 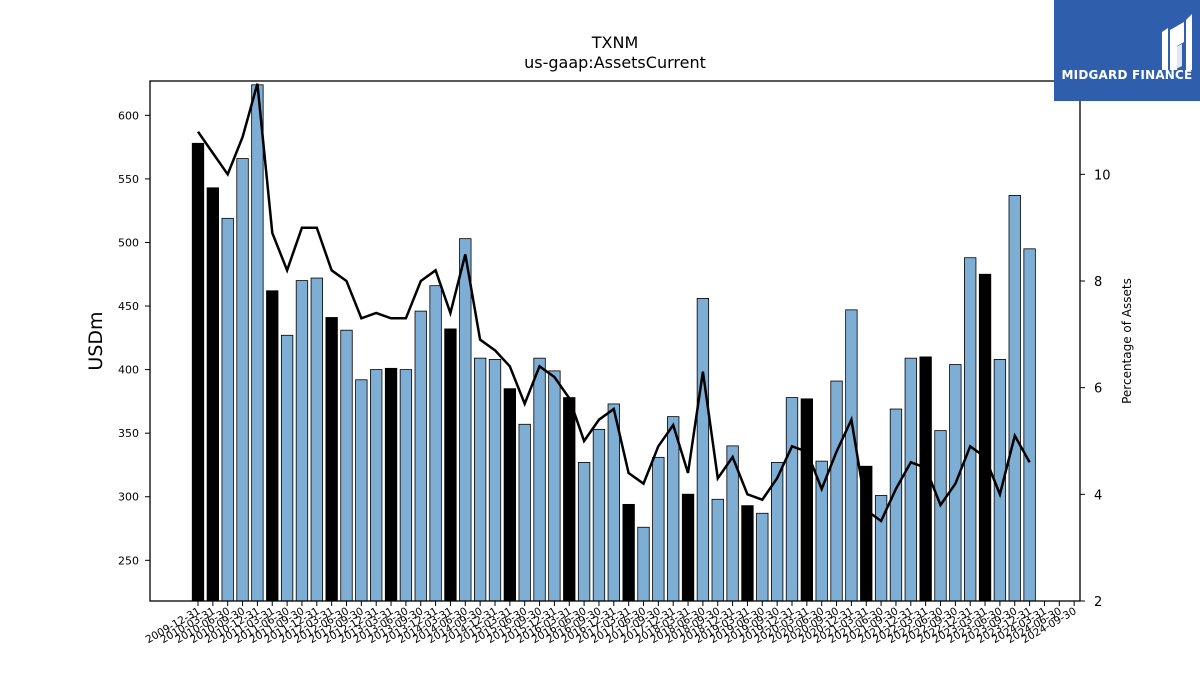 I want to click on y-tick-label: 300, so click(x=128, y=497).